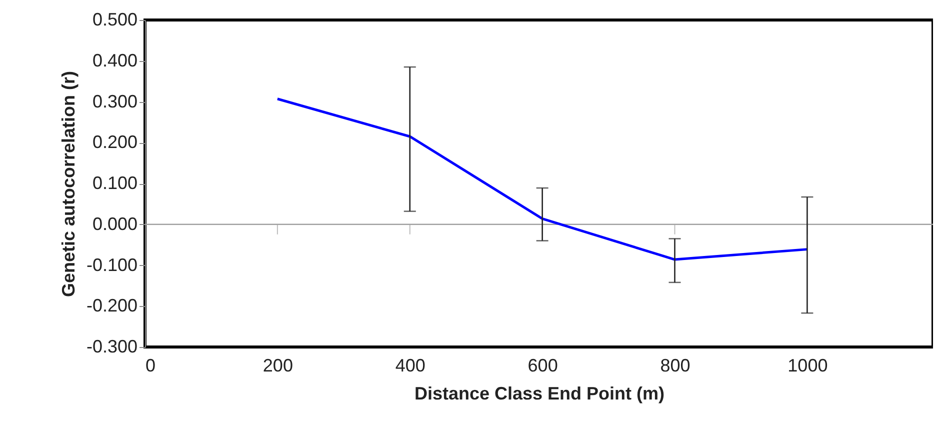  What do you see at coordinates (543, 366) in the screenshot?
I see `x-tick-label: 600` at bounding box center [543, 366].